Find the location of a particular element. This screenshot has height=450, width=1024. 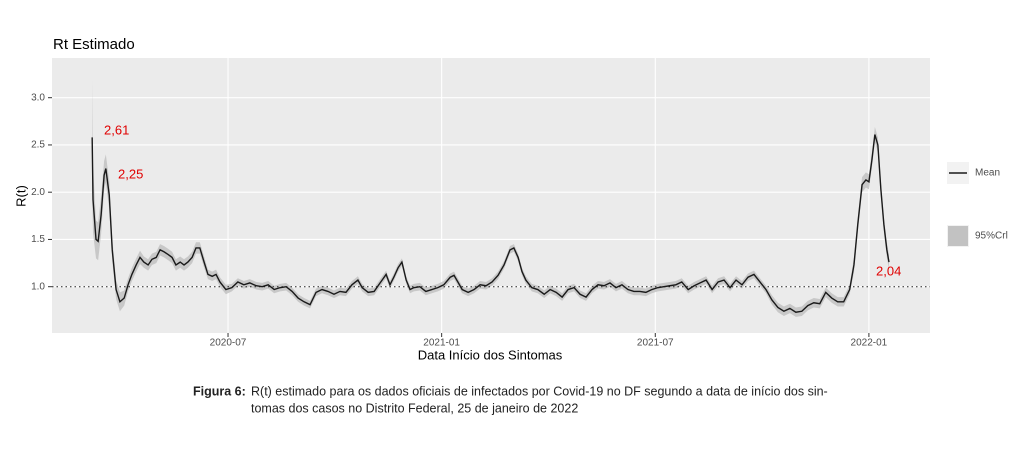

legend-label: 95%Crl is located at coordinates (991, 236).